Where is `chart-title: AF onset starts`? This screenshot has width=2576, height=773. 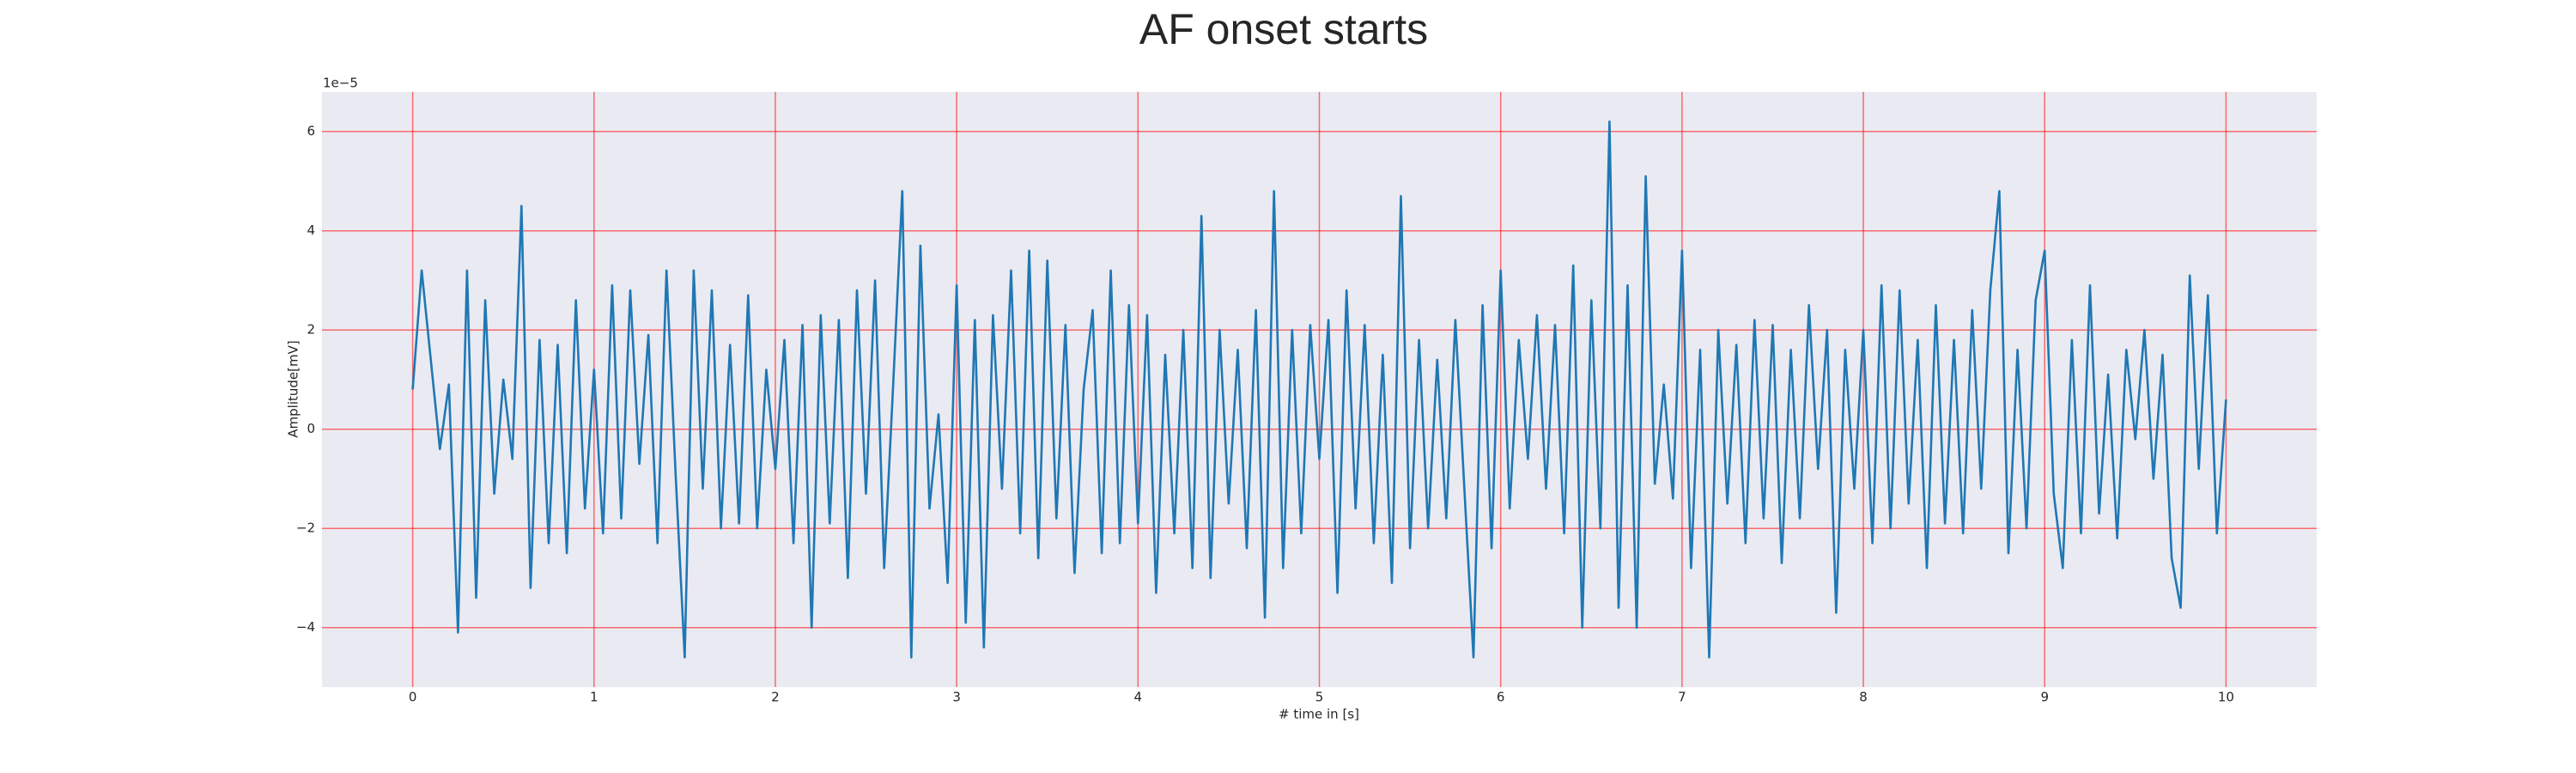
chart-title: AF onset starts is located at coordinates (1283, 29).